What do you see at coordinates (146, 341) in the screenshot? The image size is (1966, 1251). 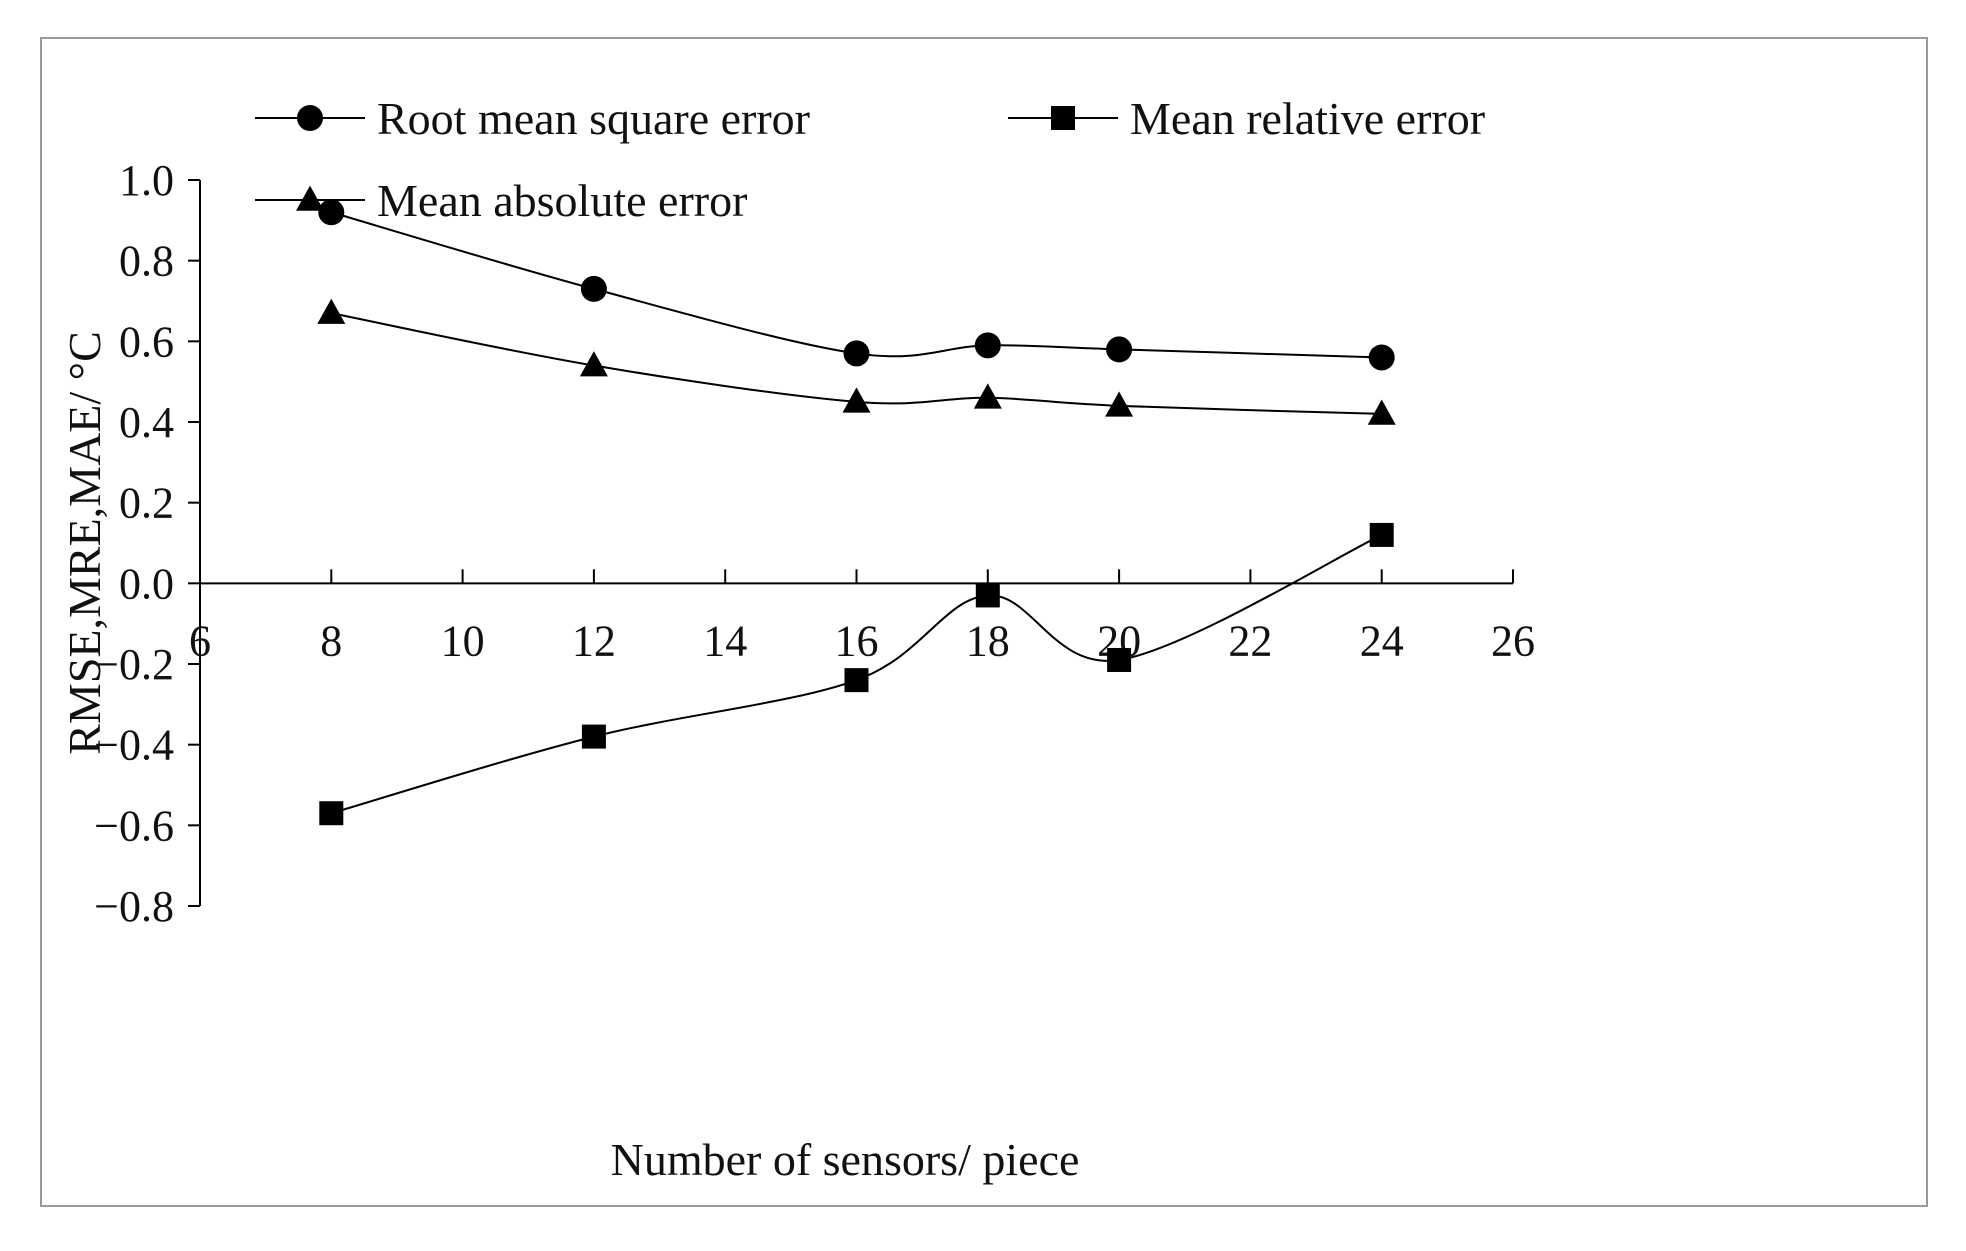 I see `y-tick-label: 0.6` at bounding box center [146, 341].